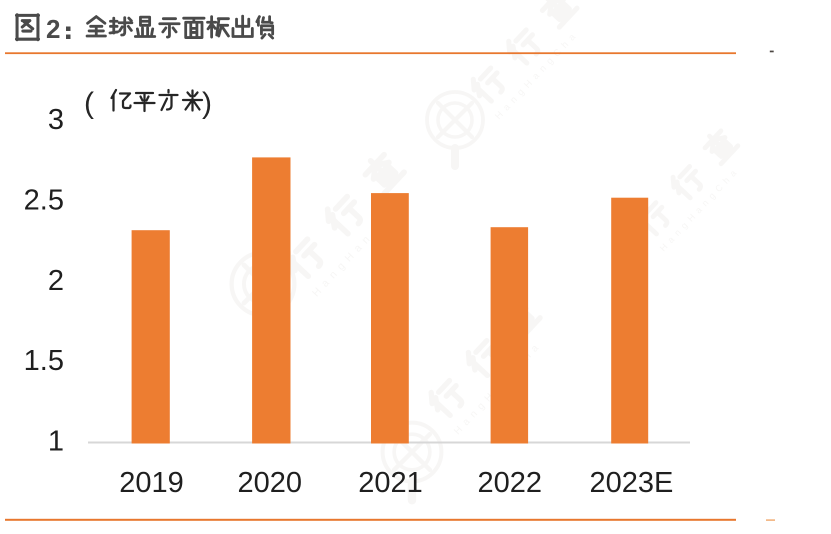 This screenshot has width=831, height=534. Describe the element at coordinates (631, 483) in the screenshot. I see `svg-text: 2023E` at that location.